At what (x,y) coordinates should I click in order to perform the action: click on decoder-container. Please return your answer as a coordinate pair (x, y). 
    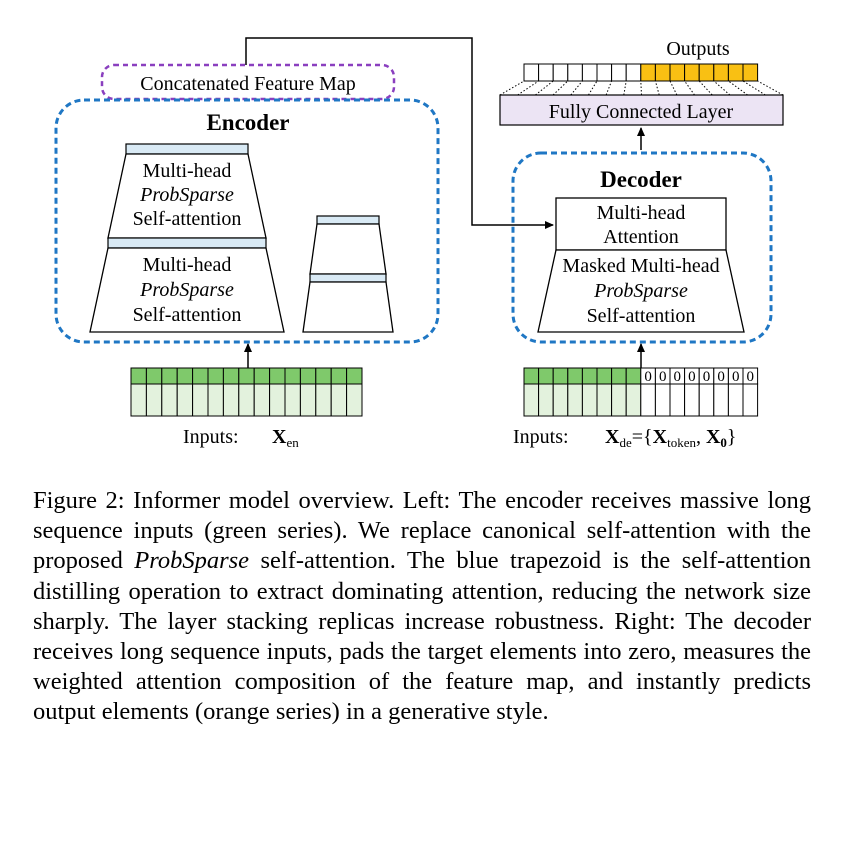
    Looking at the image, I should click on (642, 247).